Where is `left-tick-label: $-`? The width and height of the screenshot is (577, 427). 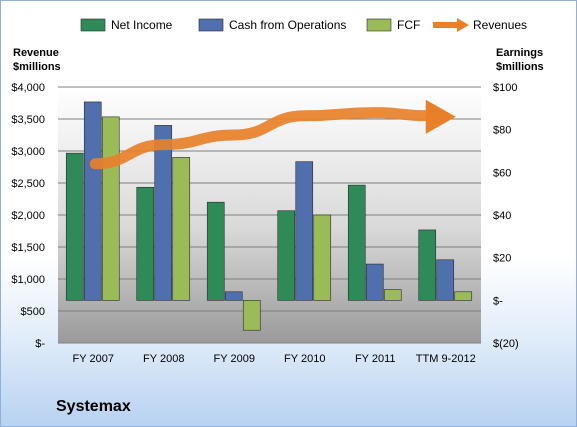
left-tick-label: $- is located at coordinates (40, 344).